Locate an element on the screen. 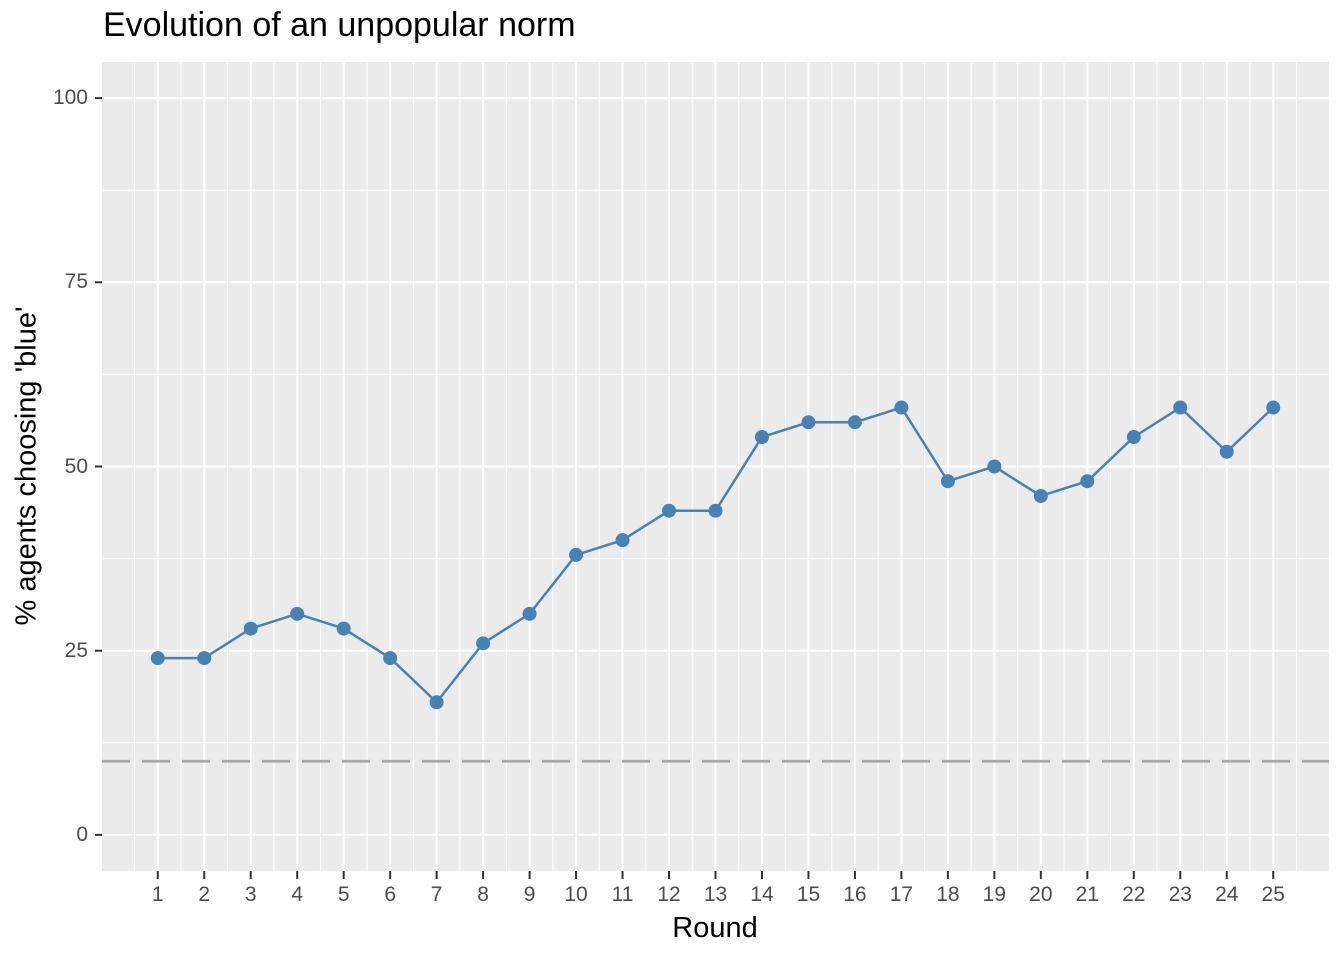 This screenshot has height=960, width=1344. x-tick-label: 17 is located at coordinates (901, 894).